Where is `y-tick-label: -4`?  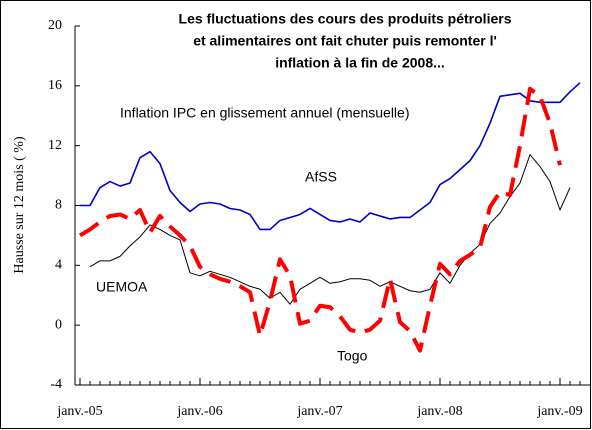
y-tick-label: -4 is located at coordinates (56, 384).